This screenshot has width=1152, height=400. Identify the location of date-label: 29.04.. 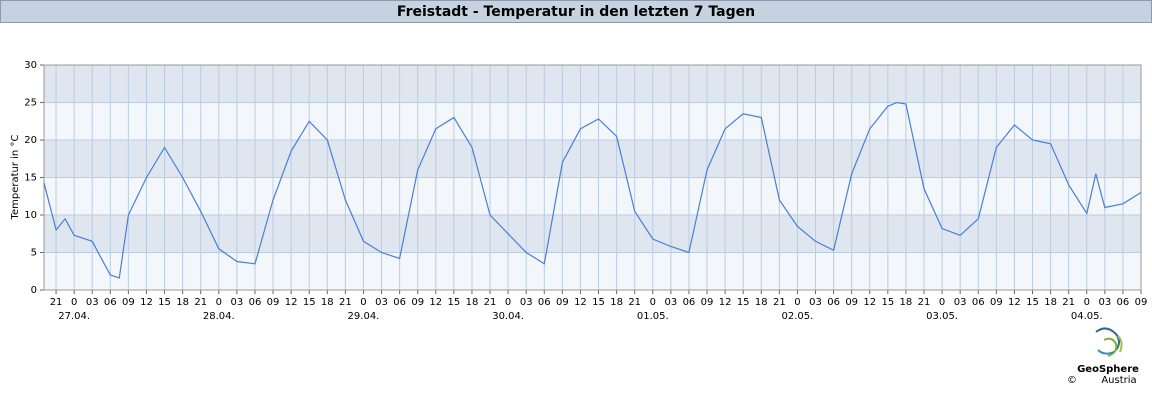
(364, 316).